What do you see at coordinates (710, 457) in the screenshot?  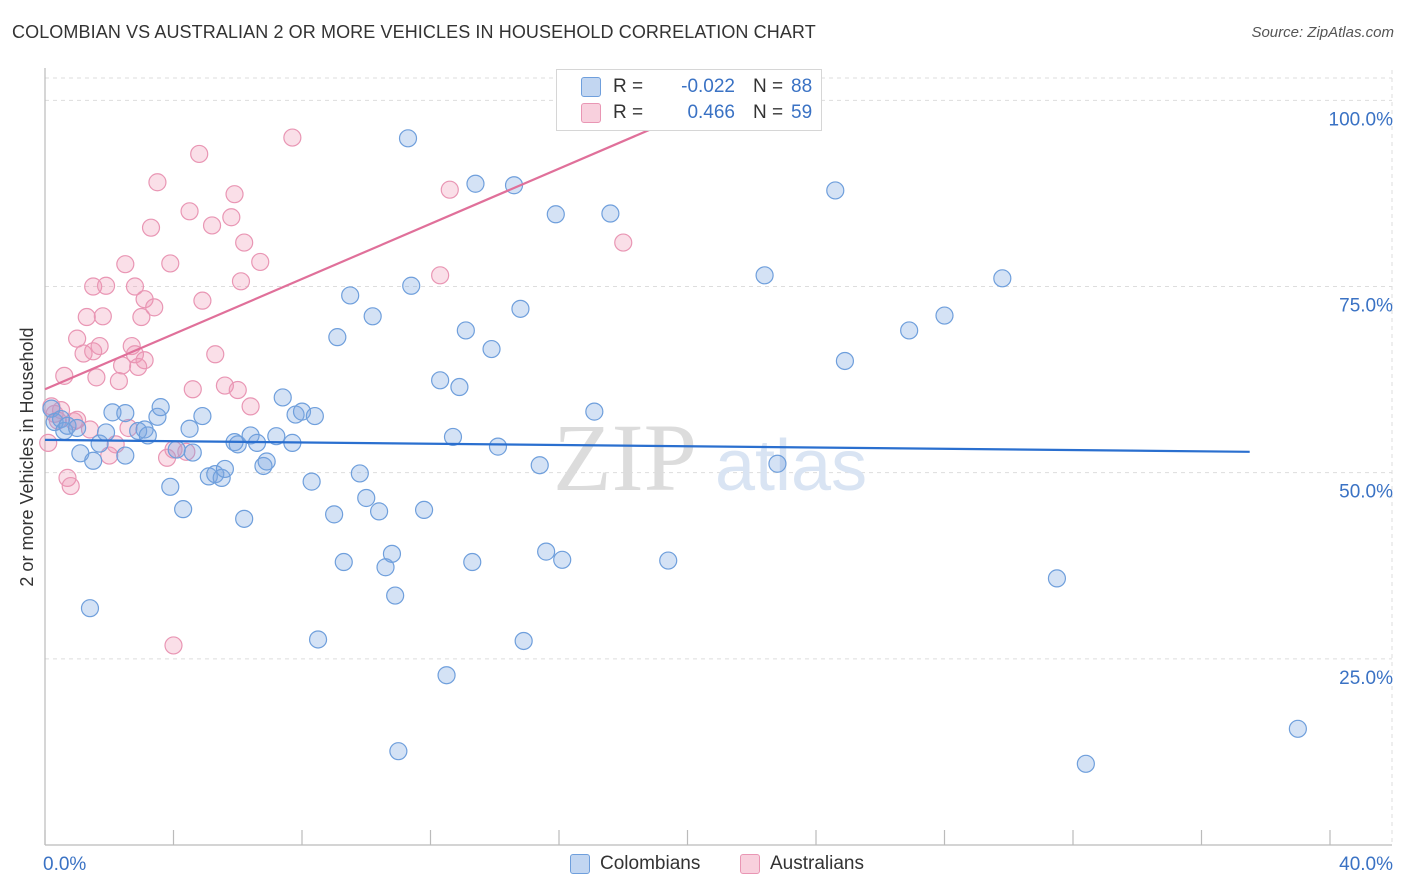 I see `watermark: ZIP atlas` at bounding box center [710, 457].